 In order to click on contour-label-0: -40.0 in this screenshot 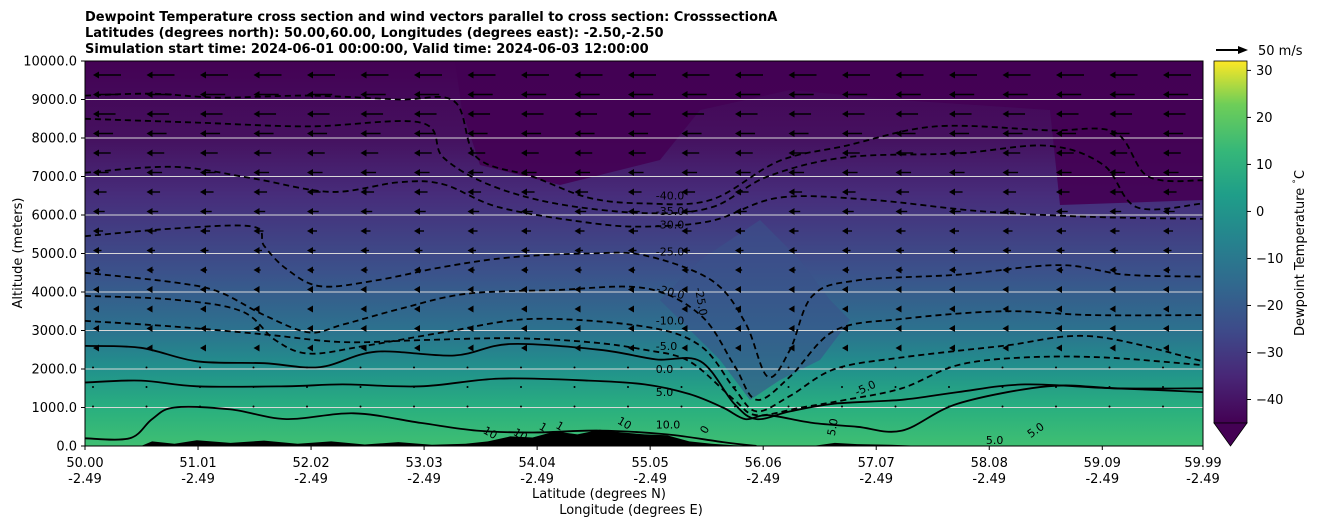, I will do `click(670, 196)`.